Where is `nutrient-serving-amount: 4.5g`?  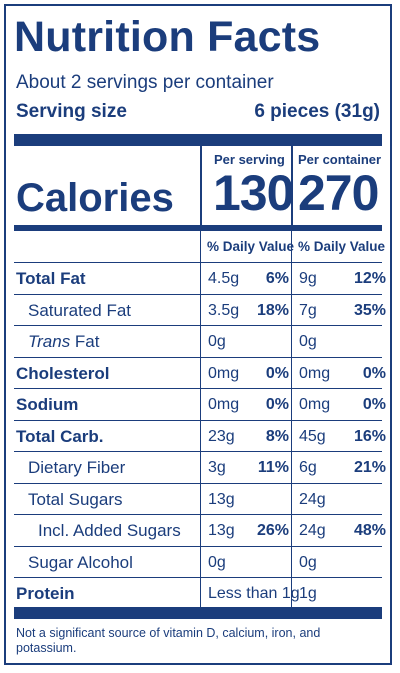
nutrient-serving-amount: 4.5g is located at coordinates (224, 278).